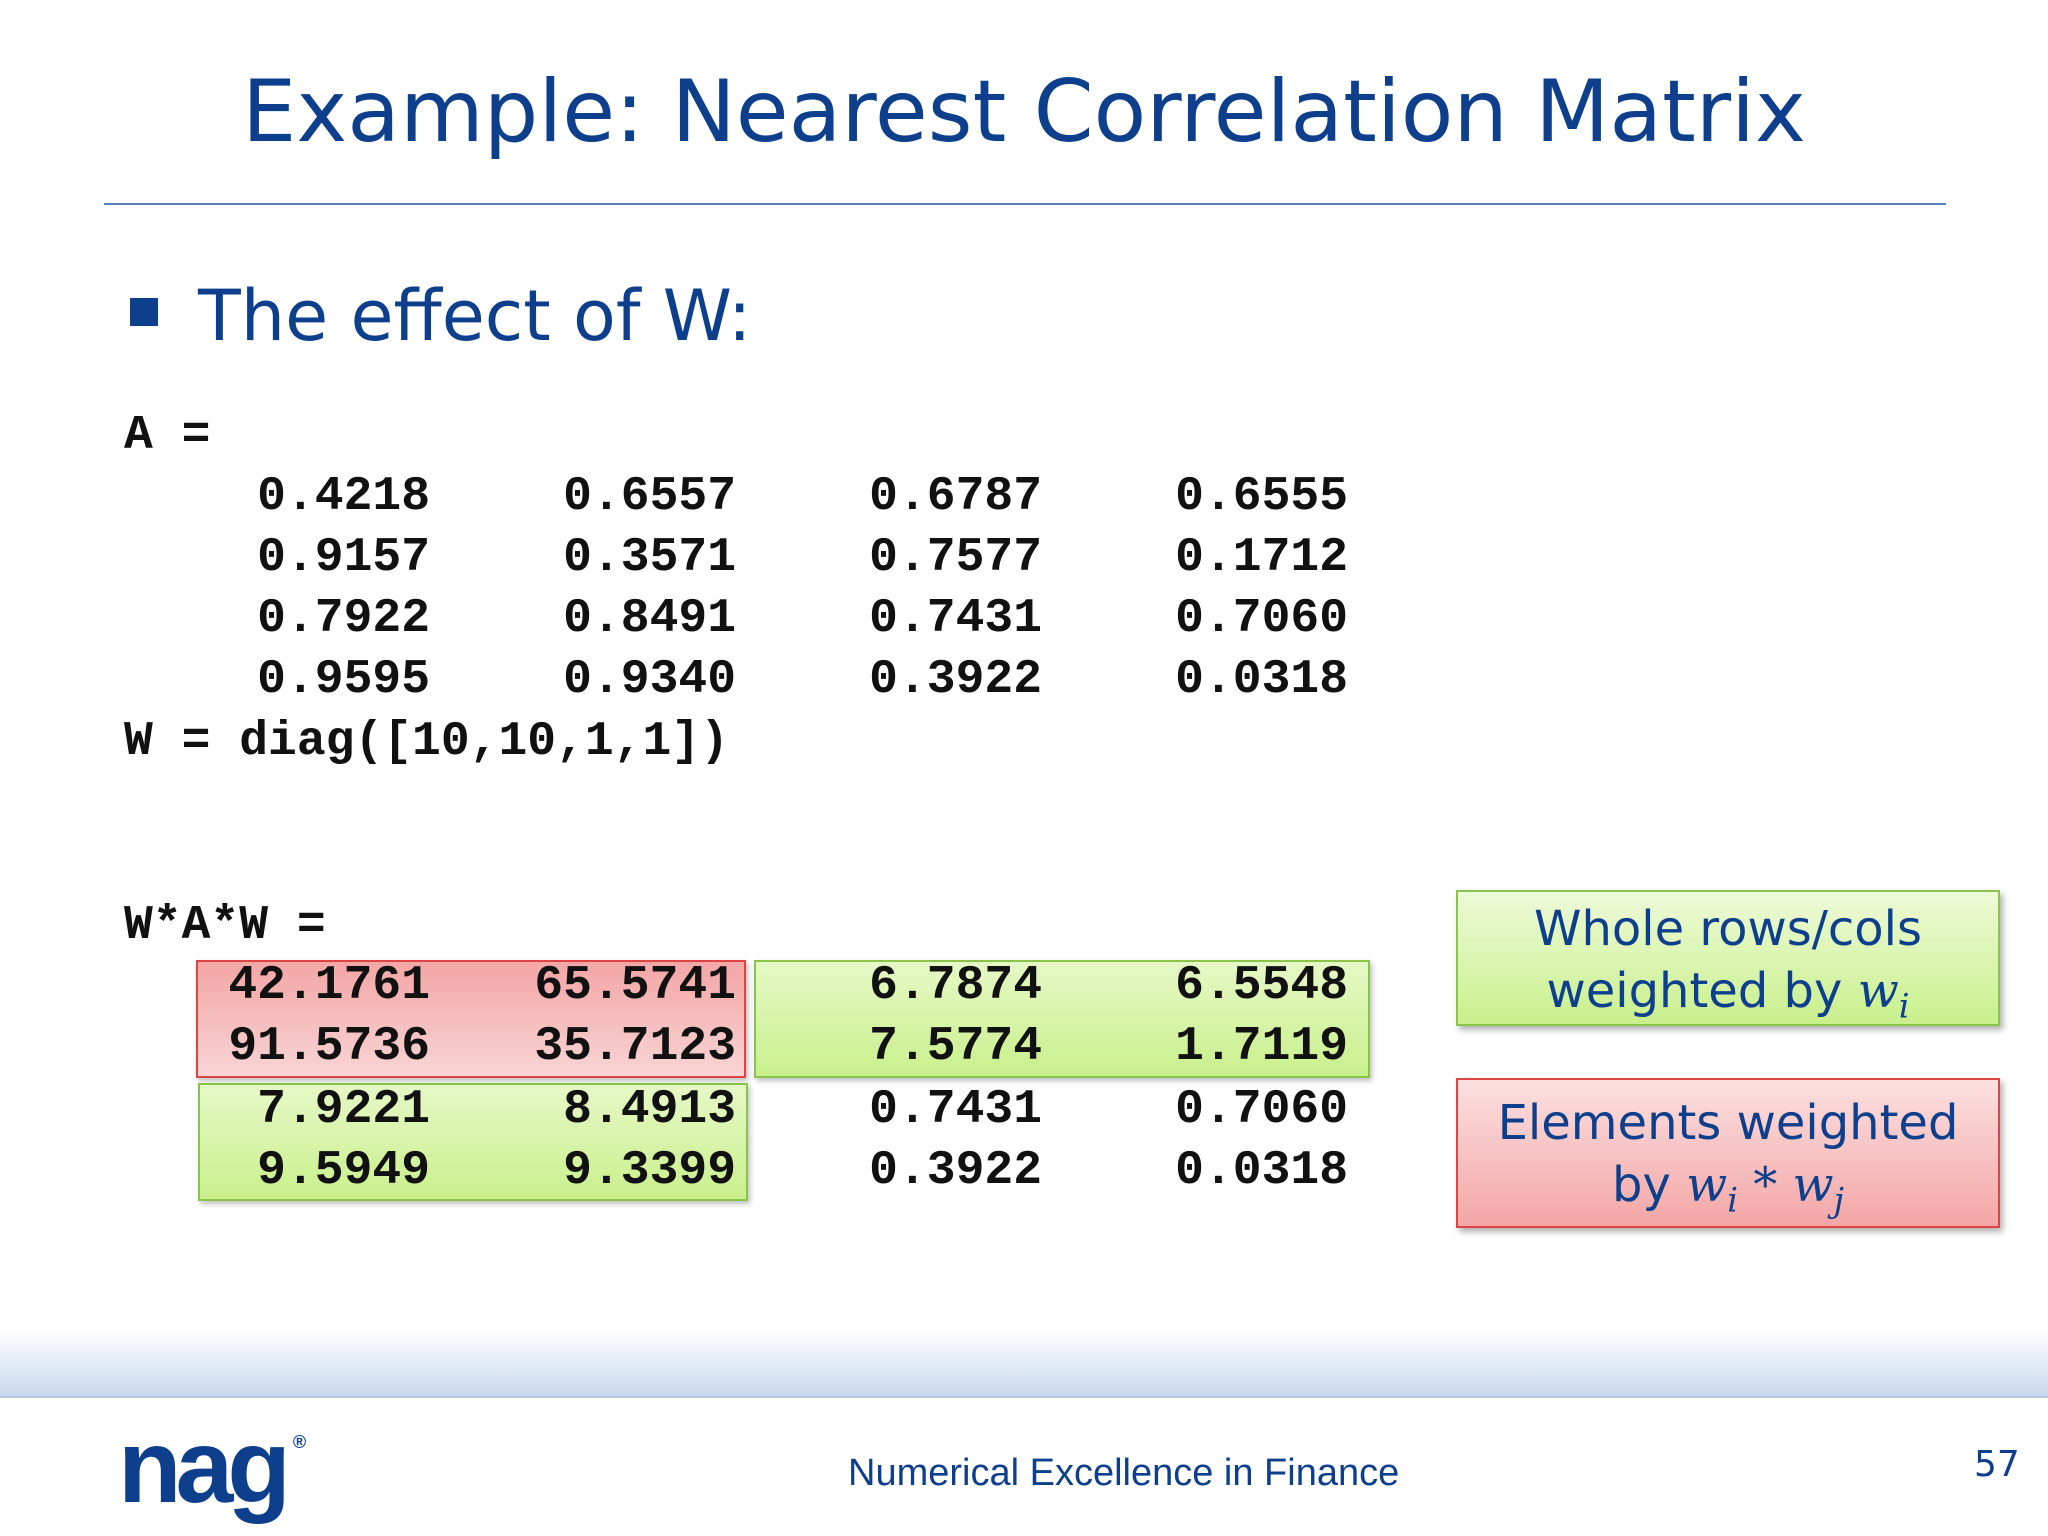  Describe the element at coordinates (649, 1171) in the screenshot. I see `matrix-wawp-cell: 9.3399` at that location.